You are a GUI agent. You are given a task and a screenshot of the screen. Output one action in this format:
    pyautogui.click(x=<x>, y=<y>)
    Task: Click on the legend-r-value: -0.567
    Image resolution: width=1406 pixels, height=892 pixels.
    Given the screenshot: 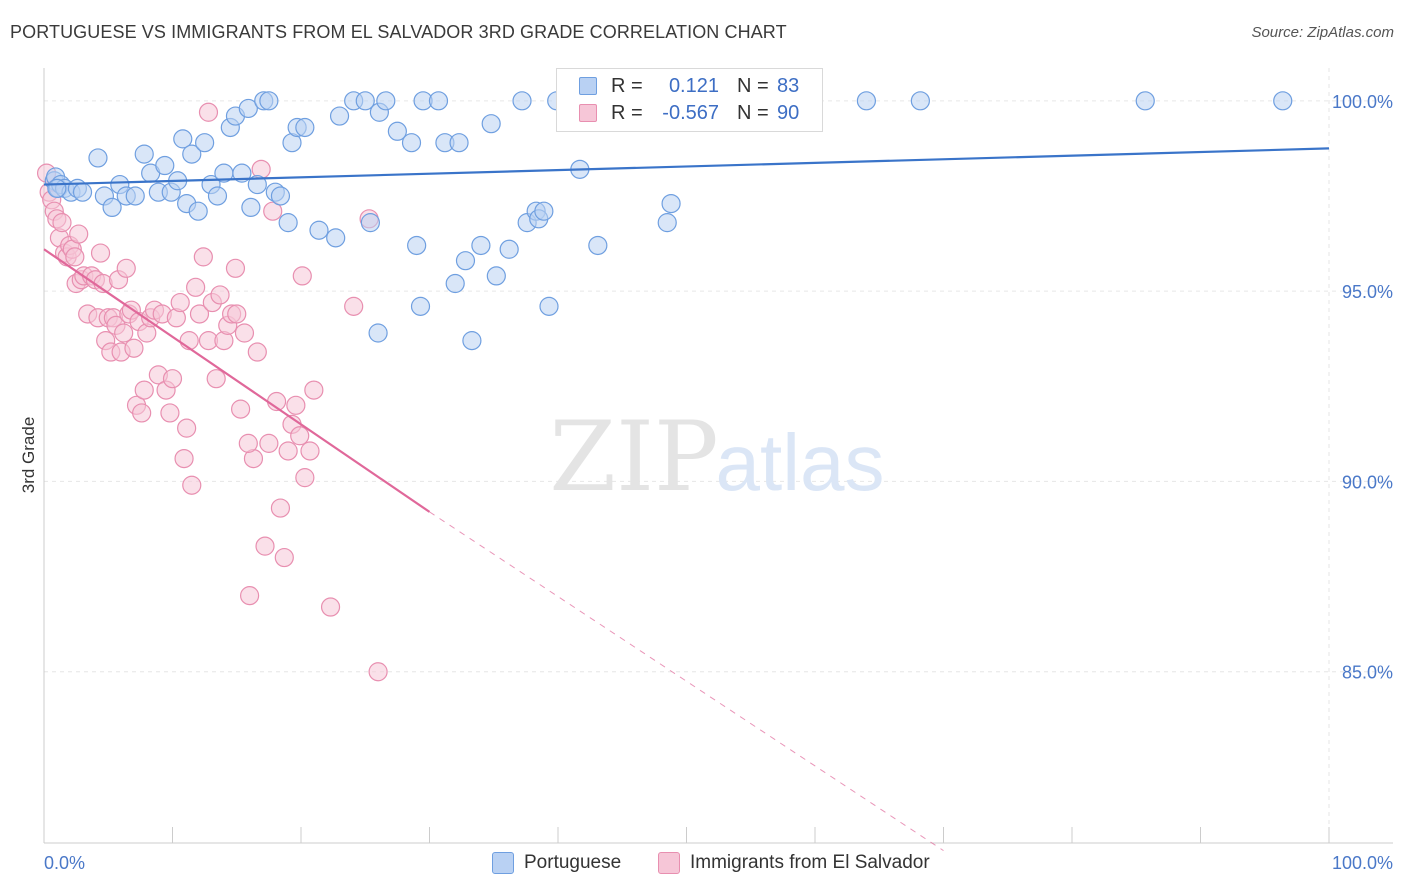 What is the action you would take?
    pyautogui.click(x=690, y=112)
    